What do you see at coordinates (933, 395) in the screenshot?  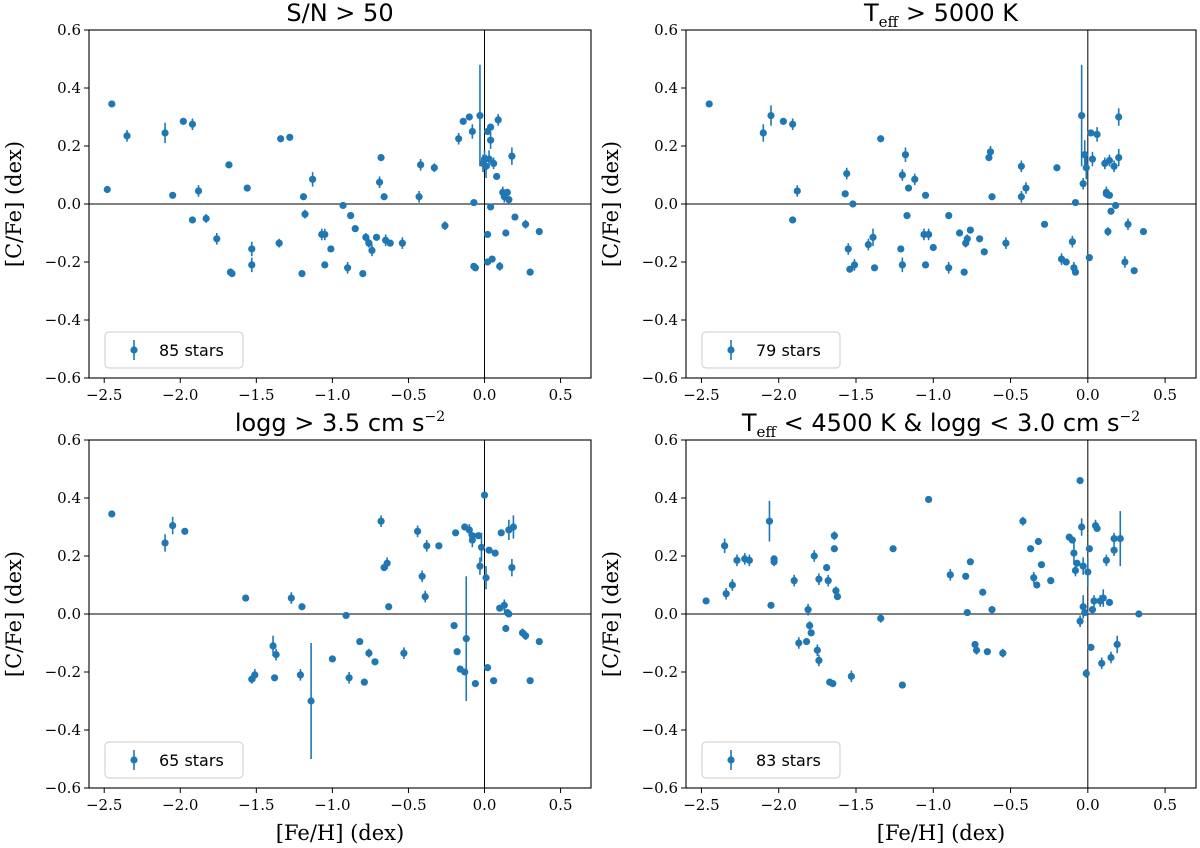 I see `x-tick-label: −1.0` at bounding box center [933, 395].